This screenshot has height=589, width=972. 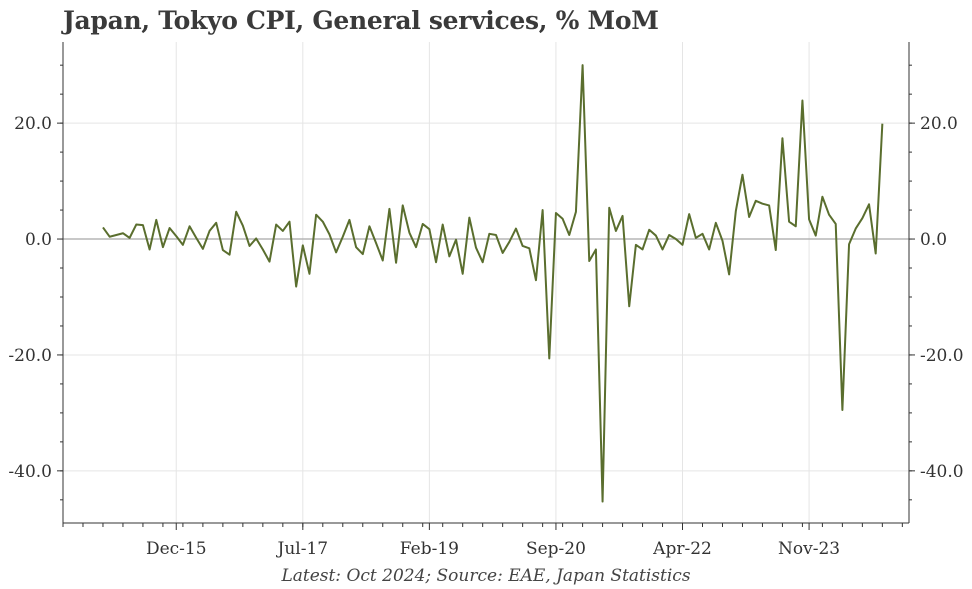 I want to click on x-tick-label: Jul-17, so click(x=302, y=549).